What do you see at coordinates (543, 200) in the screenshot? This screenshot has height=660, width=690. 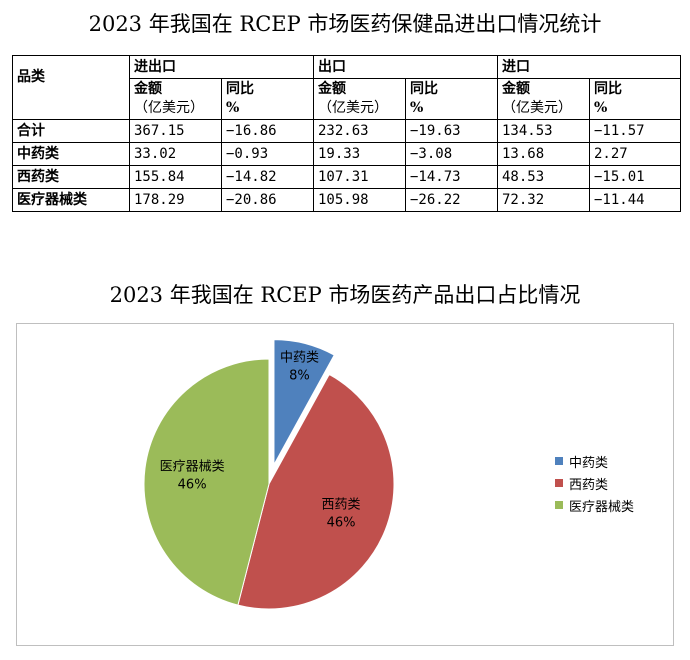 I see `table-cell: 72.32` at bounding box center [543, 200].